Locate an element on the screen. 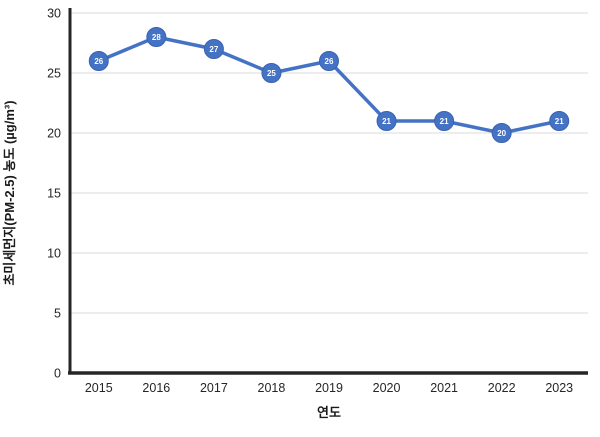 Image resolution: width=600 pixels, height=437 pixels. x-tick-label: 2020 is located at coordinates (387, 388).